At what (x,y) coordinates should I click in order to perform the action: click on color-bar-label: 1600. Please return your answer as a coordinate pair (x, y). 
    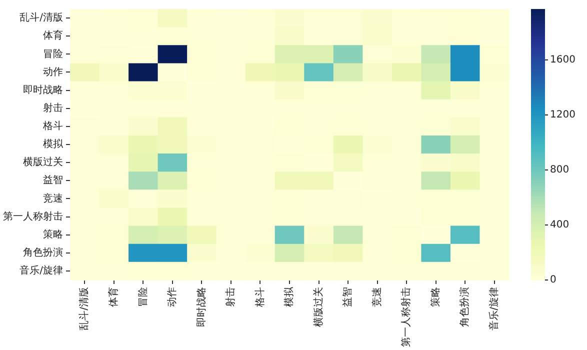
    Looking at the image, I should click on (563, 60).